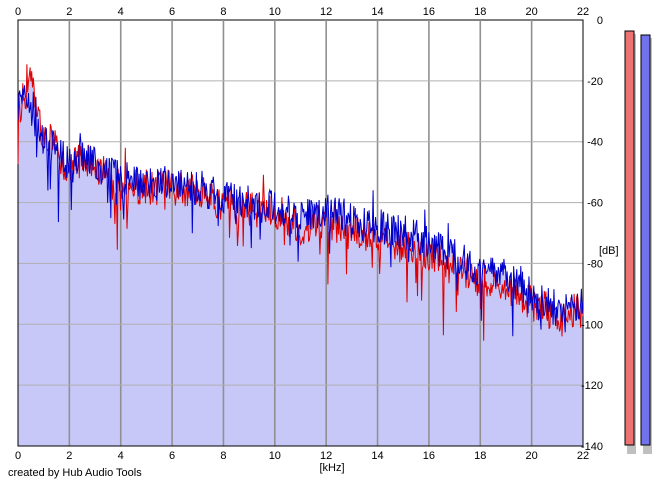 The width and height of the screenshot is (665, 486). Describe the element at coordinates (595, 82) in the screenshot. I see `y-tick-label: -20` at that location.